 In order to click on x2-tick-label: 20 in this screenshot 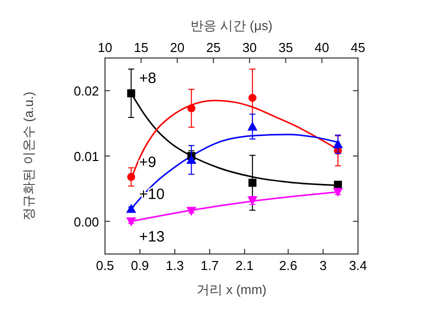, I will do `click(177, 47)`.